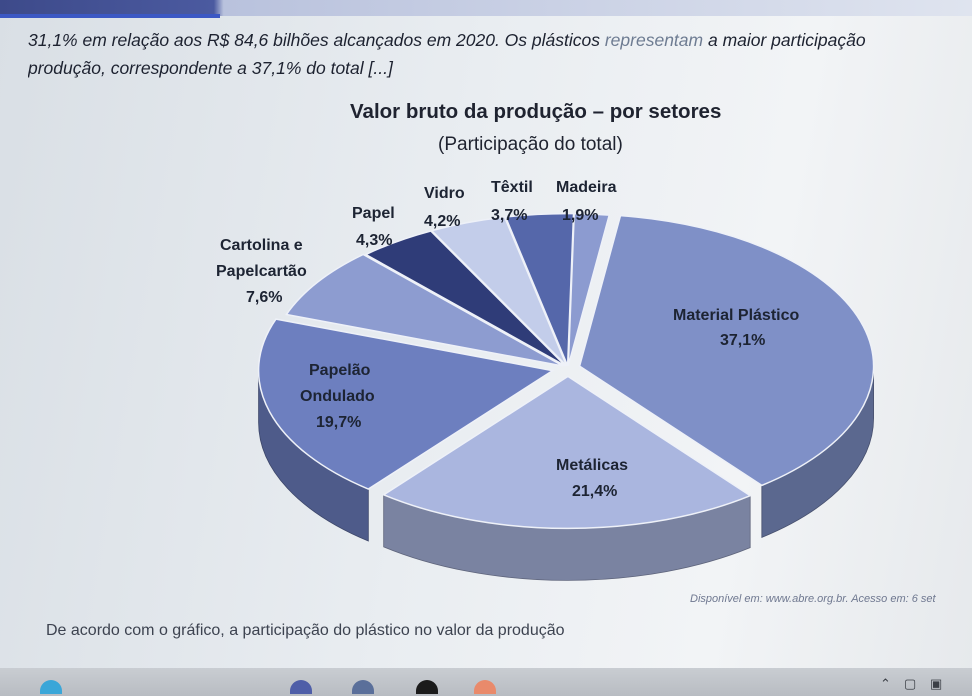 The height and width of the screenshot is (696, 972). Describe the element at coordinates (936, 683) in the screenshot. I see `tray-window-icon: ▣` at that location.